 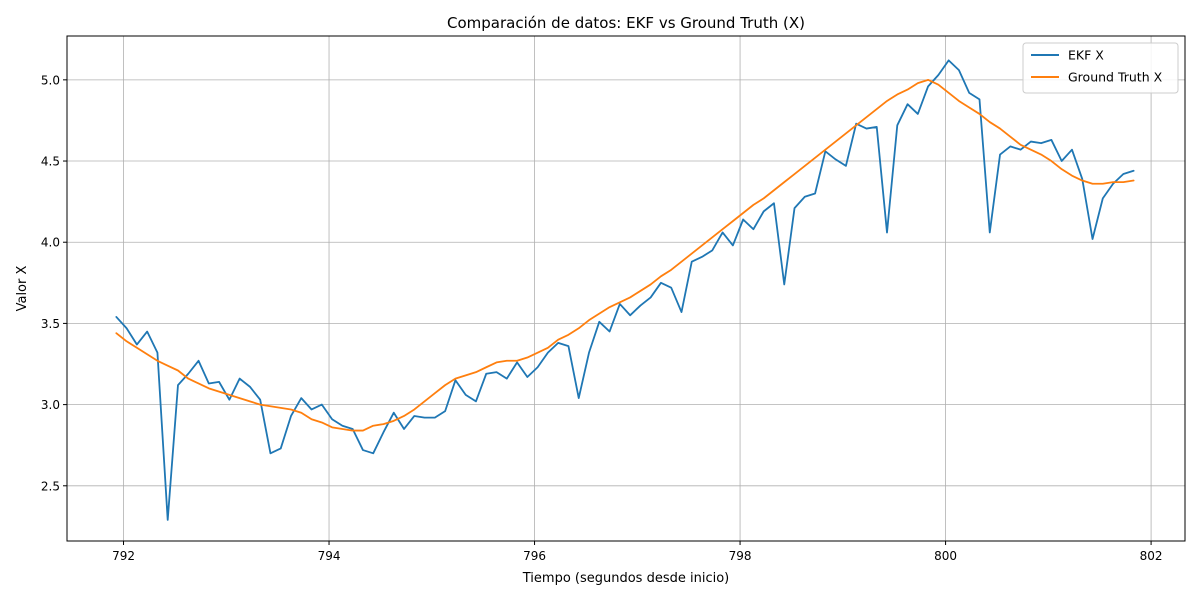 I want to click on legend: EKF X Ground Truth X, so click(x=1100, y=68).